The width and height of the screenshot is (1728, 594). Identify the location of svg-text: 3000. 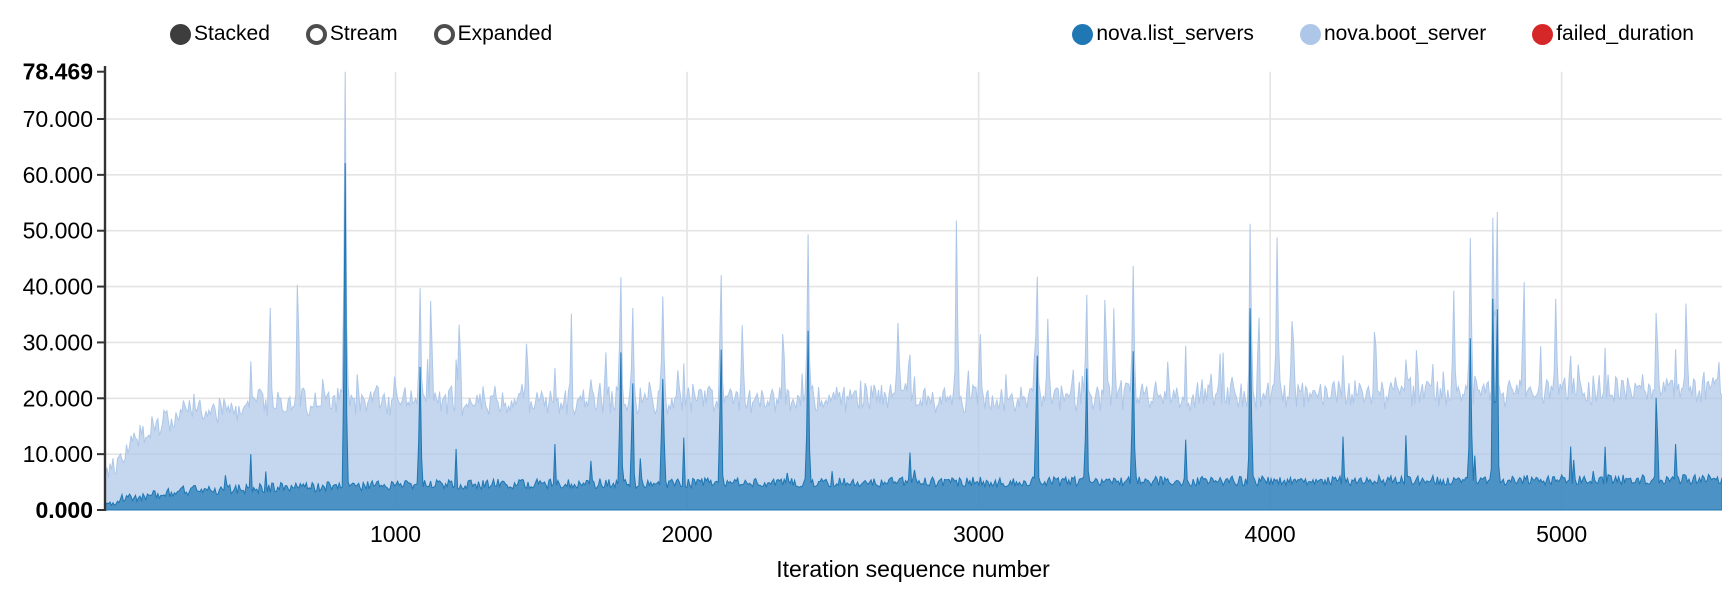
(978, 534).